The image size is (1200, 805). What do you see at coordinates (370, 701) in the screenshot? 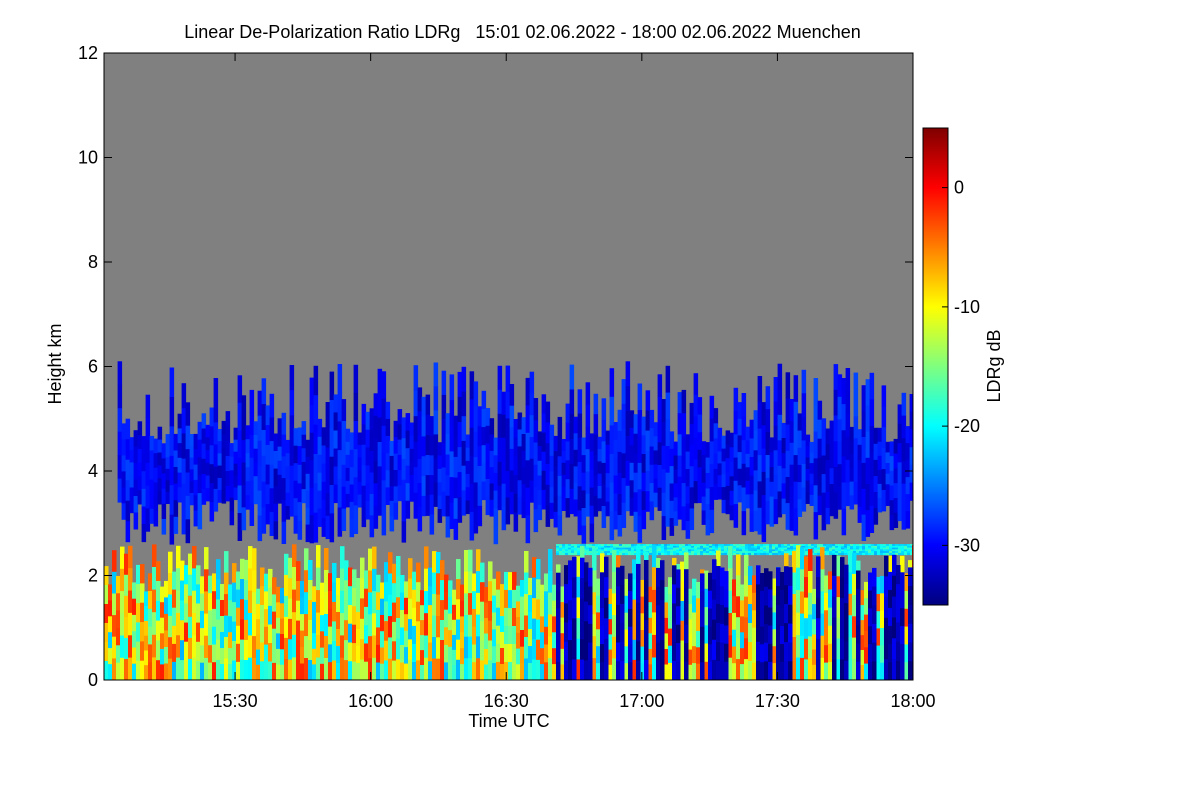
I see `x-tick-label: 16:00` at bounding box center [370, 701].